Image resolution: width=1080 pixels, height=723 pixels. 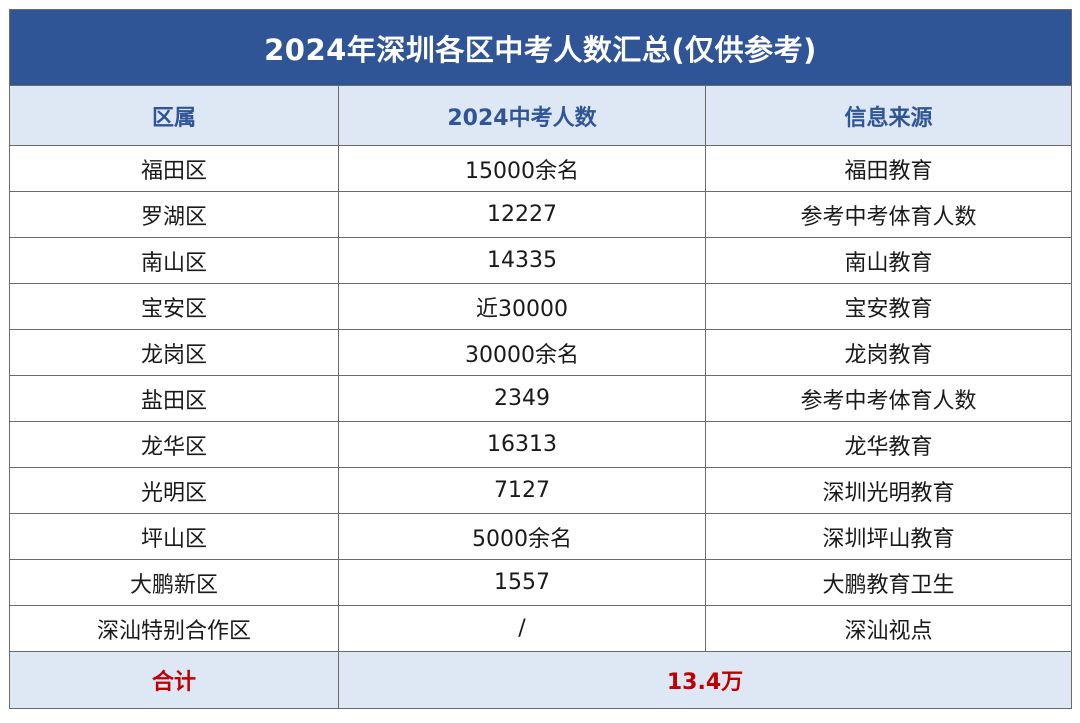 What do you see at coordinates (522, 444) in the screenshot?
I see `cell-count: 16313` at bounding box center [522, 444].